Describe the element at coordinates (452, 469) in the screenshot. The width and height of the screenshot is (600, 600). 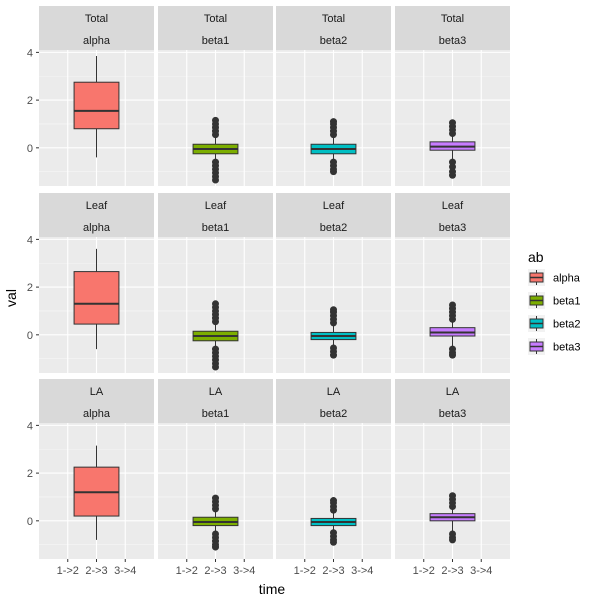
I see `facet-panel: LA beta3` at that location.